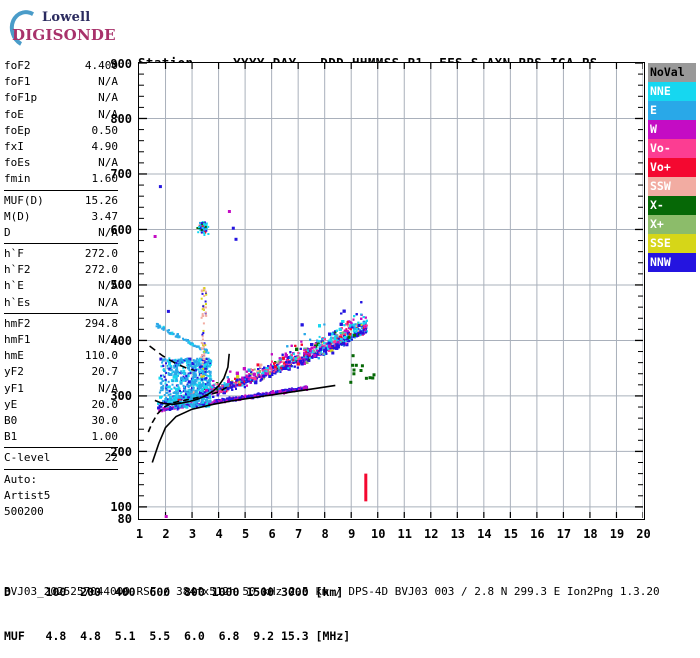 Image resolution: width=700 pixels, height=658 pixels. What do you see at coordinates (405, 534) in the screenshot?
I see `x-tick-label: 11` at bounding box center [405, 534].